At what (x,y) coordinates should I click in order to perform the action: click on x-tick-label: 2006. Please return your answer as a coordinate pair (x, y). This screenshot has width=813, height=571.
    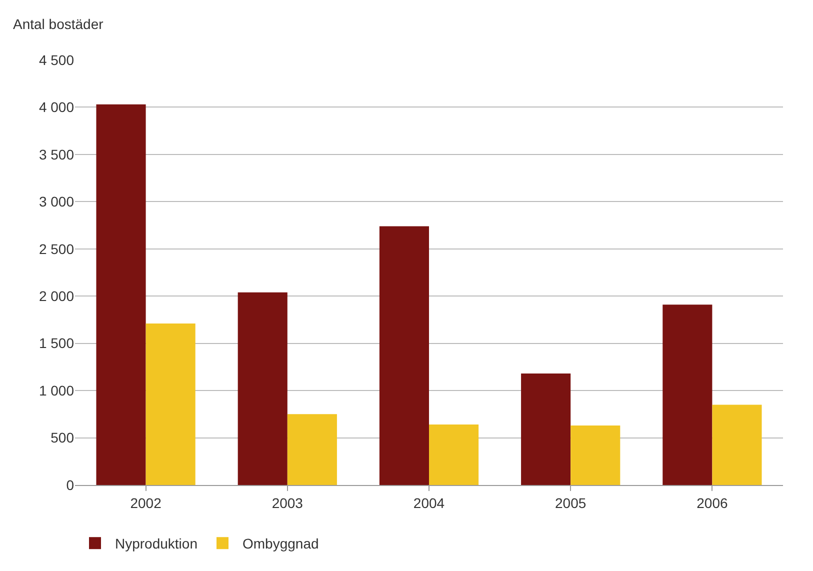
    Looking at the image, I should click on (712, 502).